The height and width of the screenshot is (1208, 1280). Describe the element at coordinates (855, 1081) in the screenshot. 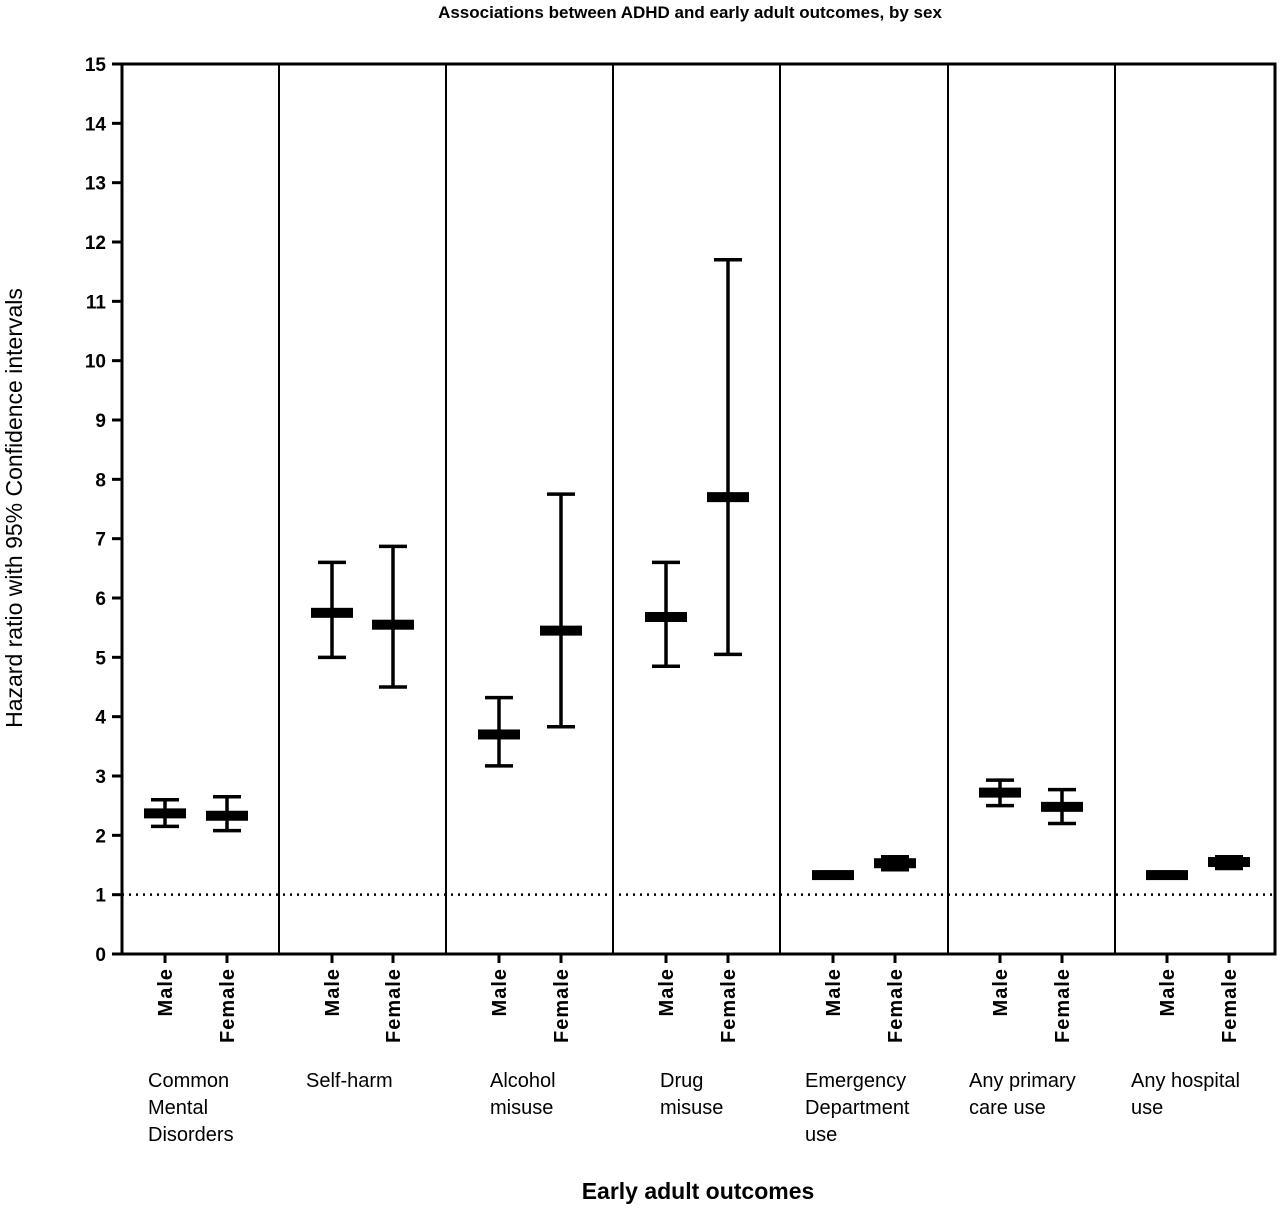

I see `group-label: Emergency` at that location.